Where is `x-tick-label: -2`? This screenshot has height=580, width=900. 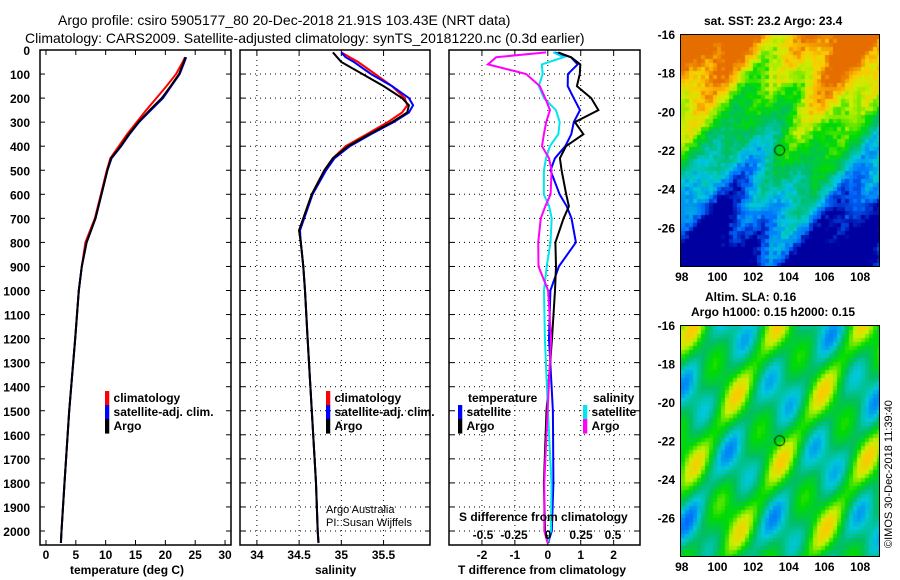
x-tick-label: -2 is located at coordinates (482, 555).